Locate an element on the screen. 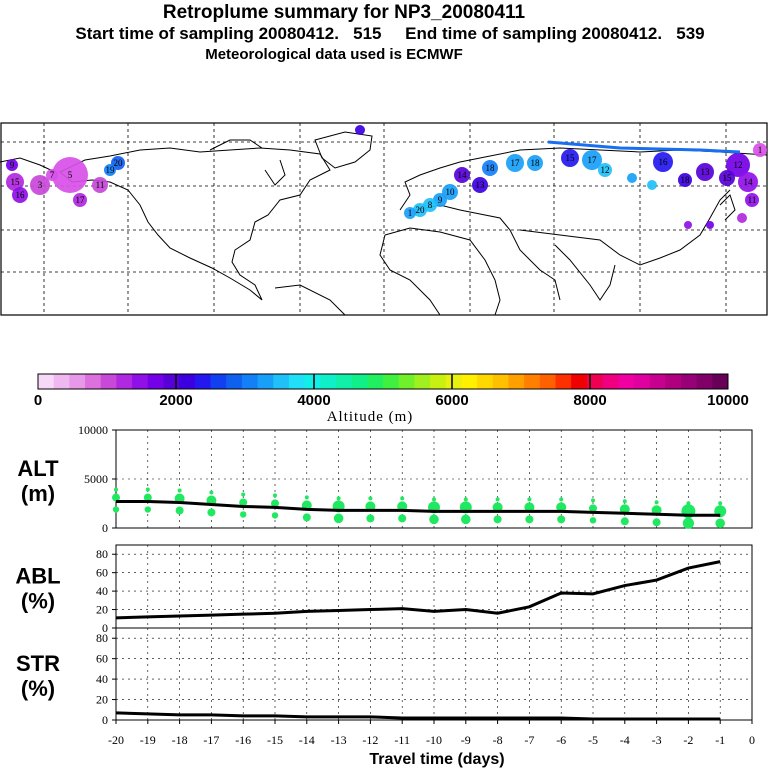  y-tick-label: 60 is located at coordinates (102, 659).